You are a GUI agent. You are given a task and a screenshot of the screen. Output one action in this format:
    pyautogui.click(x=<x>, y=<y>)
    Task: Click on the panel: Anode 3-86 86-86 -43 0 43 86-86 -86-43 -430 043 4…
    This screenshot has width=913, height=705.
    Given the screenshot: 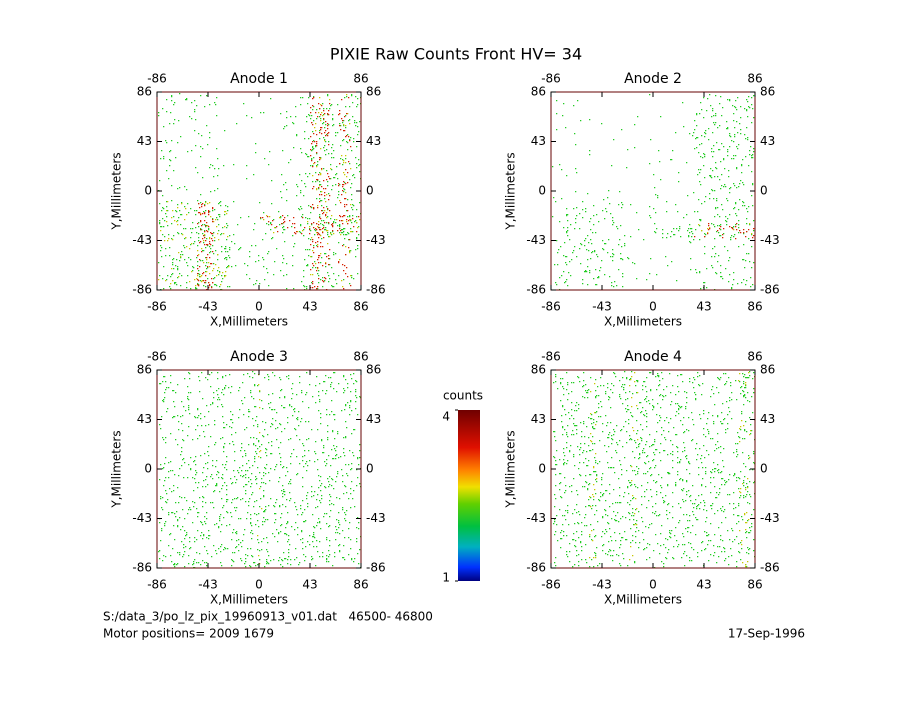 What is the action you would take?
    pyautogui.click(x=248, y=478)
    